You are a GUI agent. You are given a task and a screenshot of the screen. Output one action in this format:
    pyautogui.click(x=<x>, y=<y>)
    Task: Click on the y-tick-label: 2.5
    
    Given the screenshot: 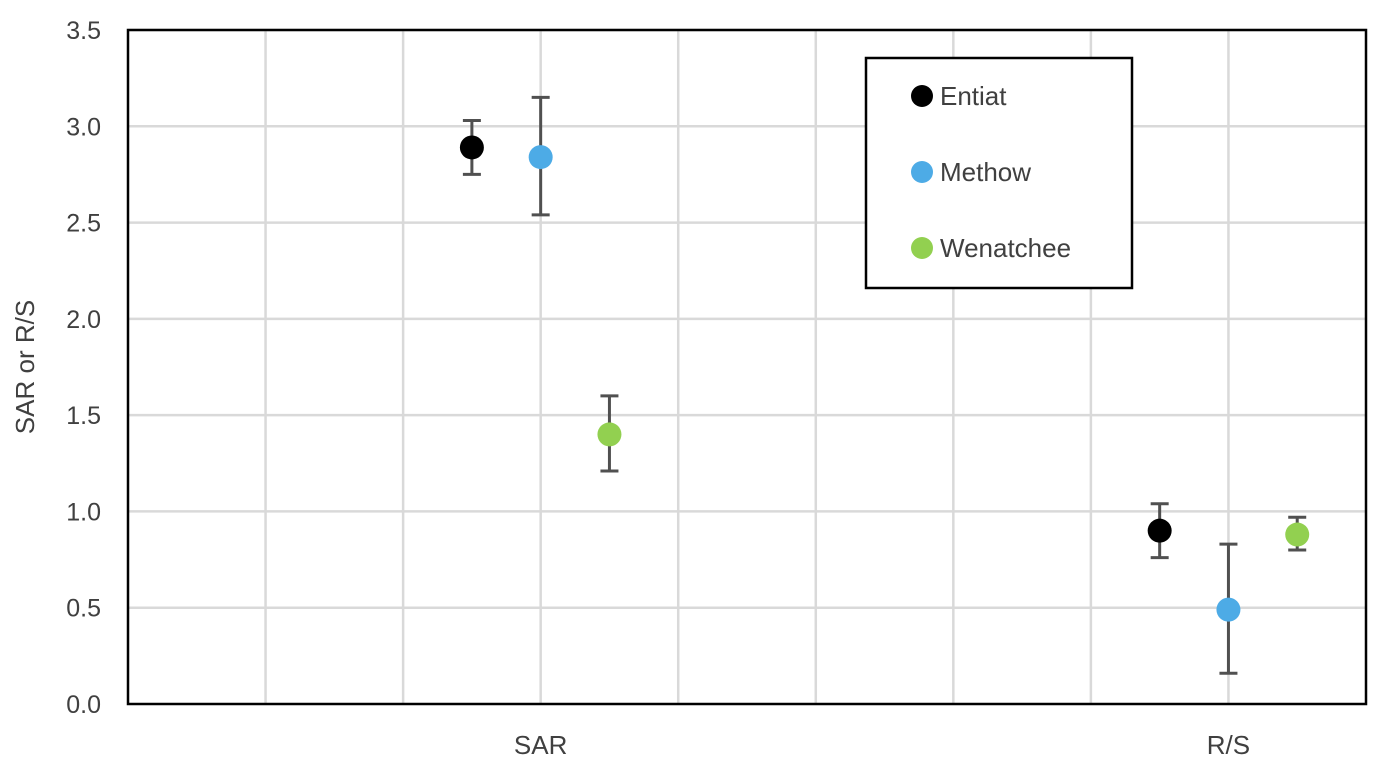 What is the action you would take?
    pyautogui.click(x=83, y=224)
    